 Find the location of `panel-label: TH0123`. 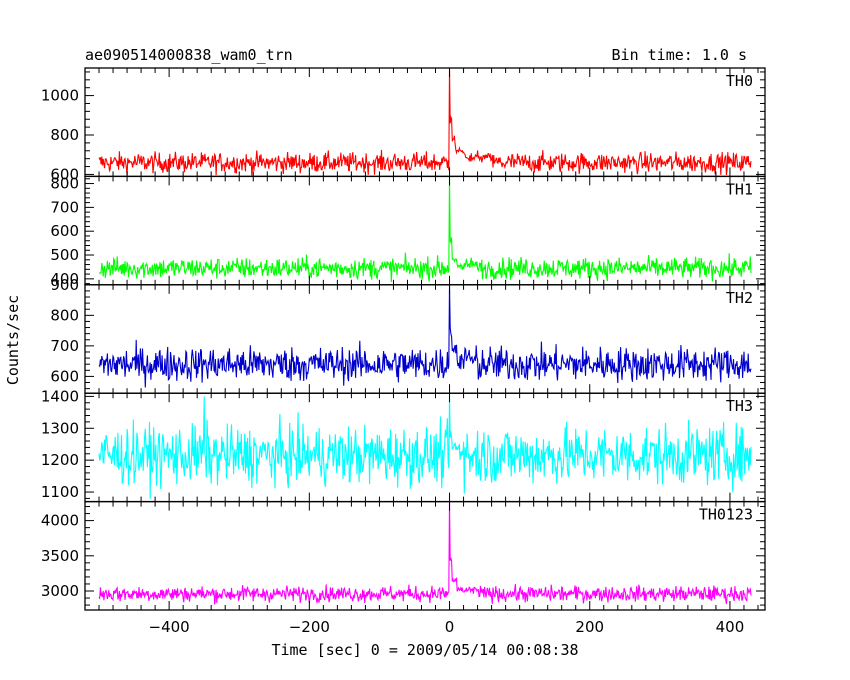

panel-label: TH0123 is located at coordinates (726, 515).